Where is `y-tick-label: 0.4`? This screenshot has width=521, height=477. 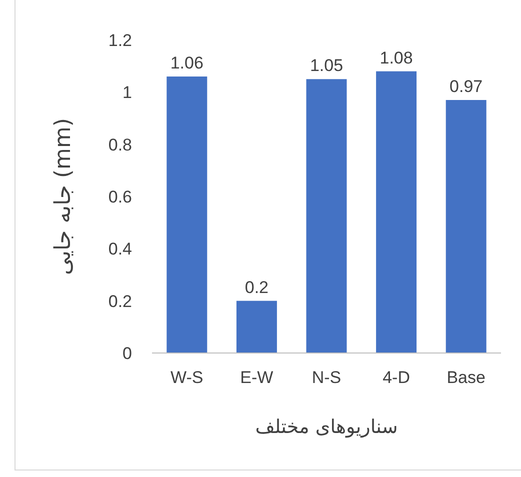
y-tick-label: 0.4 is located at coordinates (120, 249).